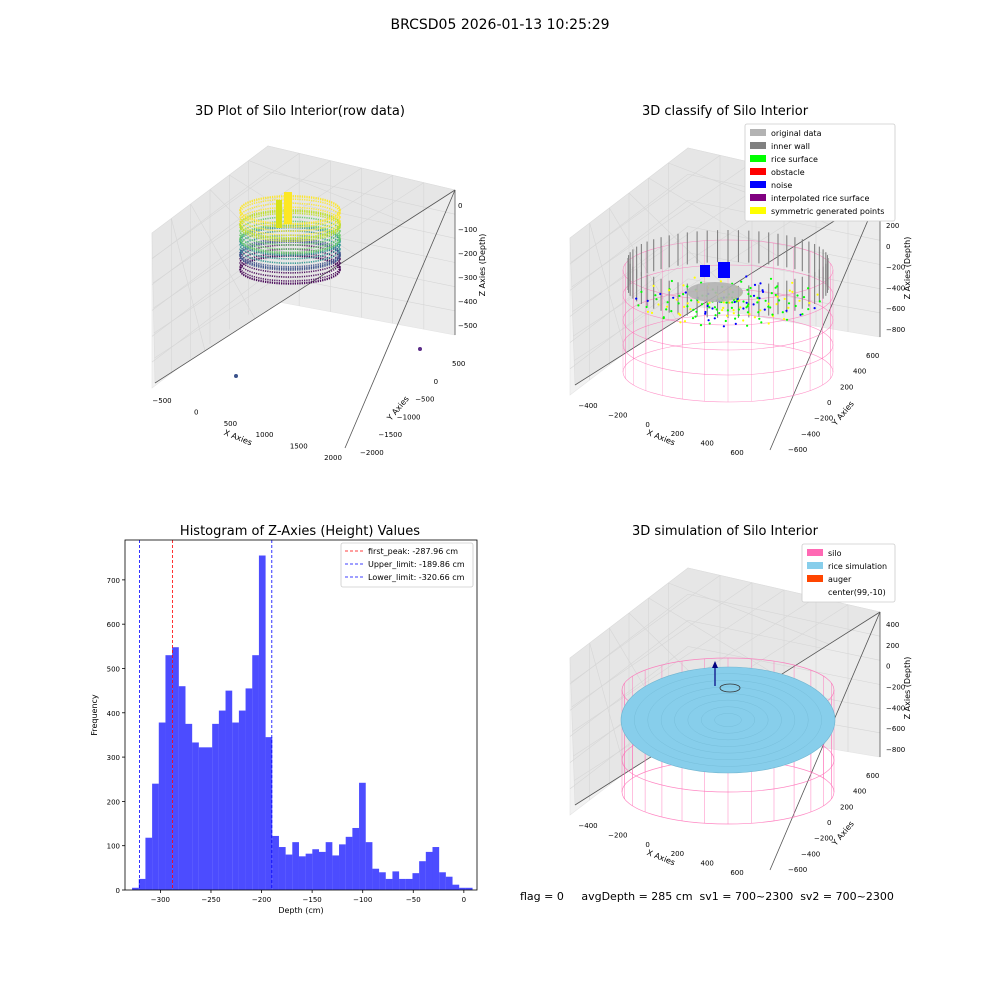 Image resolution: width=1000 pixels, height=1000 pixels. What do you see at coordinates (113, 758) in the screenshot?
I see `histogram-y-tick: 300` at bounding box center [113, 758].